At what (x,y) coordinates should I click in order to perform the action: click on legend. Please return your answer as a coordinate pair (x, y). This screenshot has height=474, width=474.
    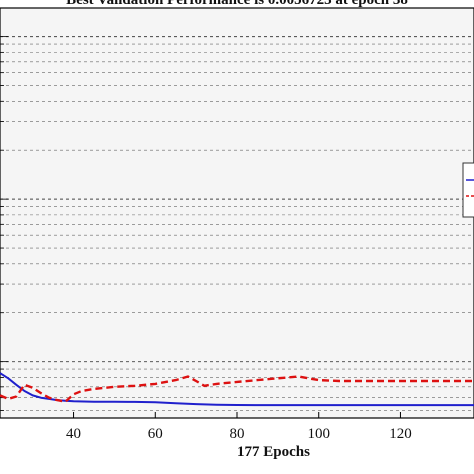
    Looking at the image, I should click on (468, 190).